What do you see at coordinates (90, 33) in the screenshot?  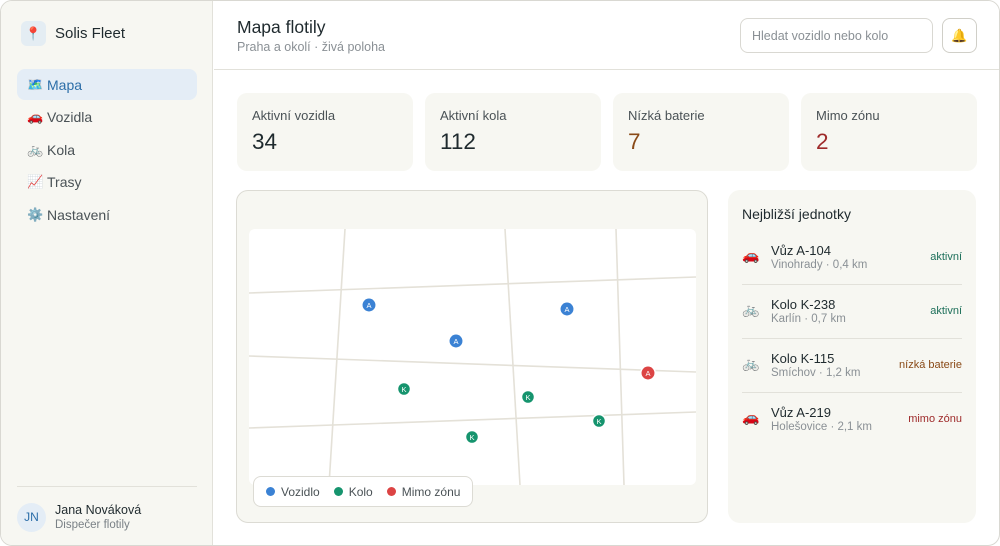 I see `brand-name: Solis Fleet` at bounding box center [90, 33].